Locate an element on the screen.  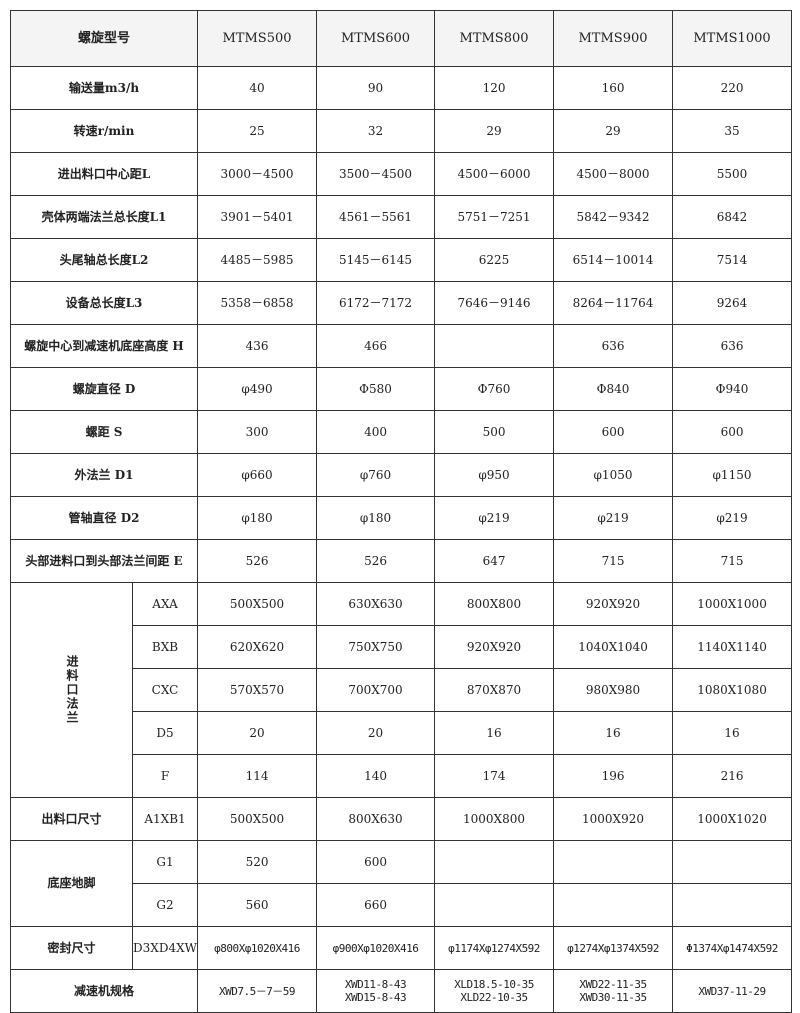
table-cell: 1000X1020 is located at coordinates (732, 819).